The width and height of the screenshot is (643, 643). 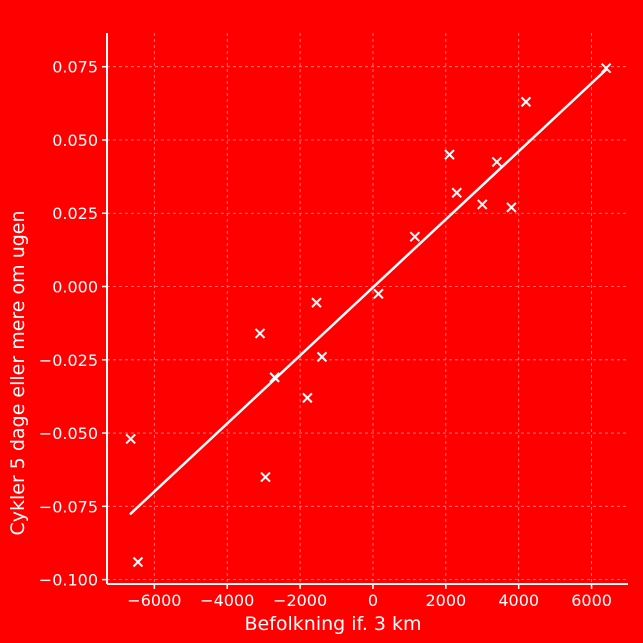 I want to click on x-tick-label: −4000, so click(x=227, y=600).